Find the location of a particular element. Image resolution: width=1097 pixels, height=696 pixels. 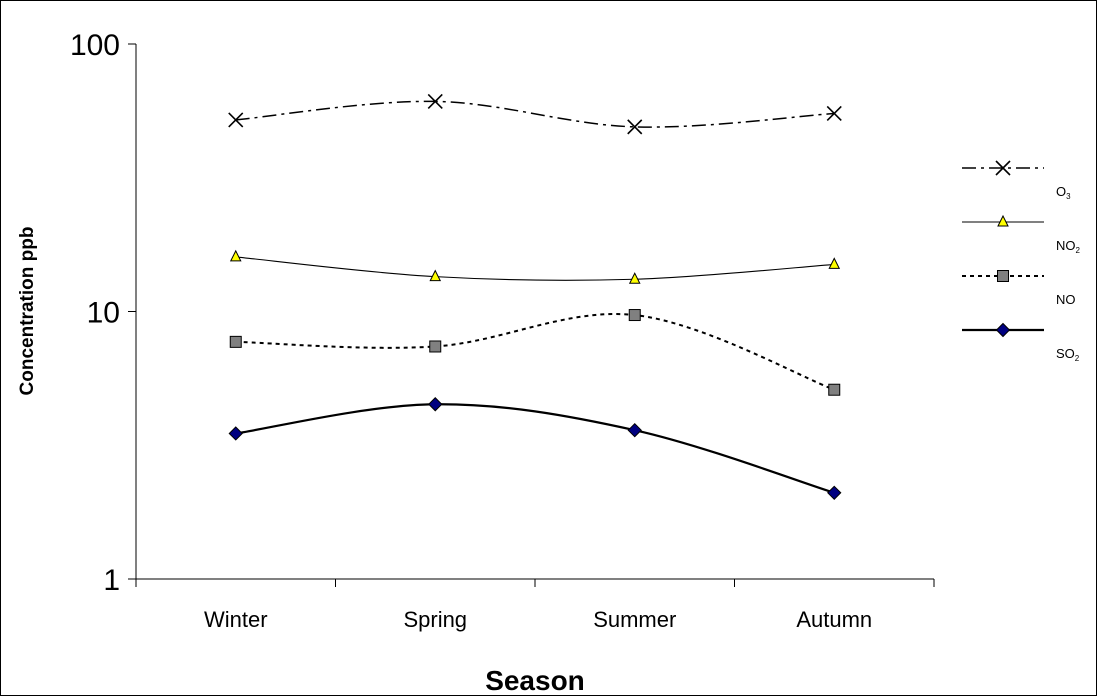

legend-label: O3 is located at coordinates (1063, 192).